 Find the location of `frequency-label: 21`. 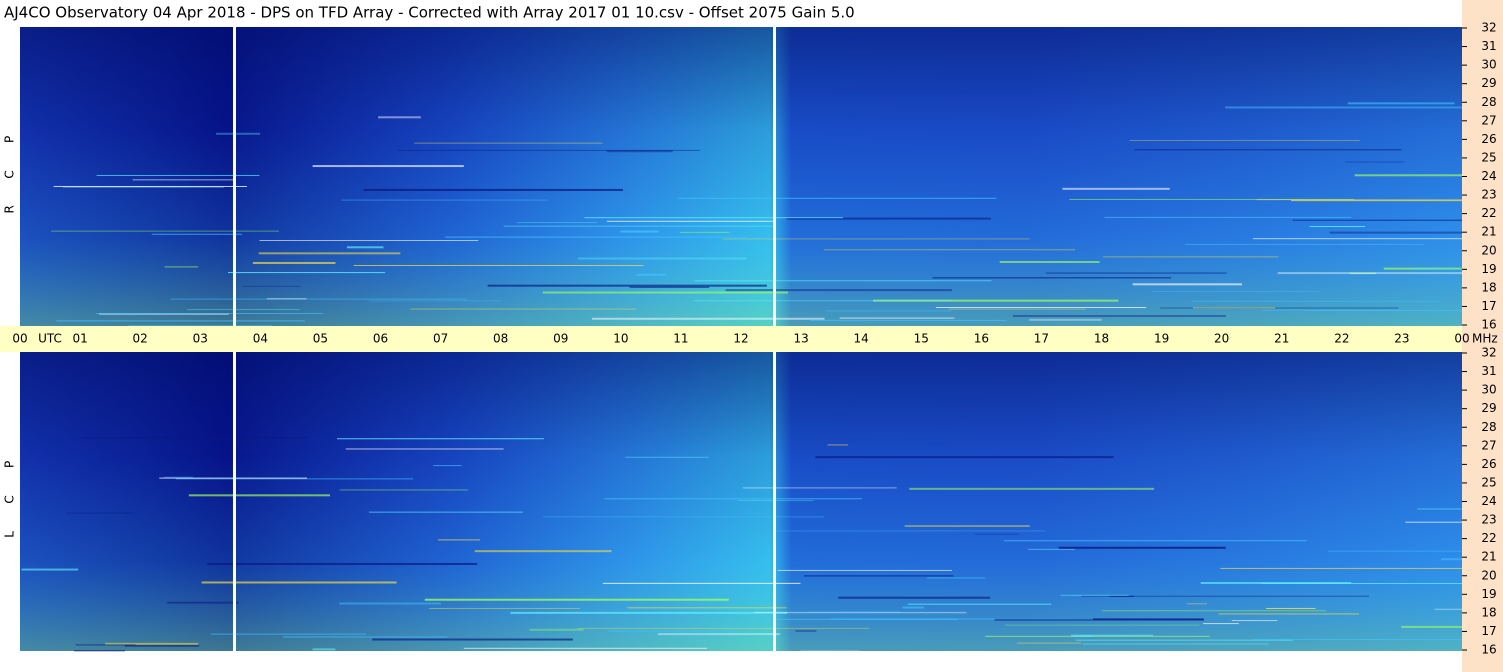

frequency-label: 21 is located at coordinates (1488, 557).